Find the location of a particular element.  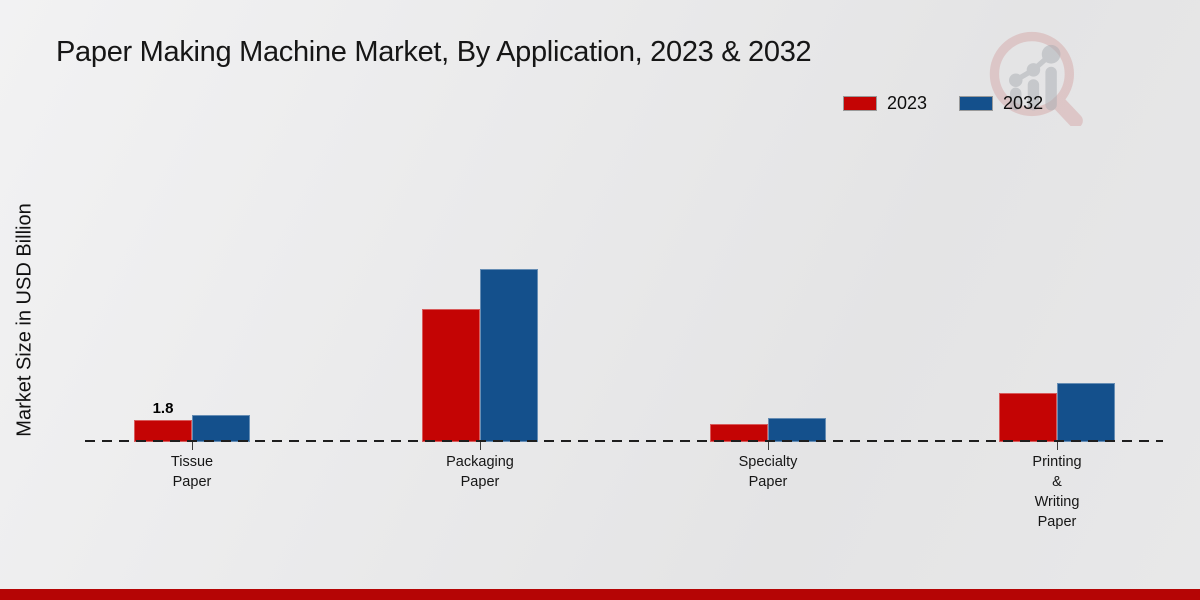

footer-accent-bar is located at coordinates (600, 594).